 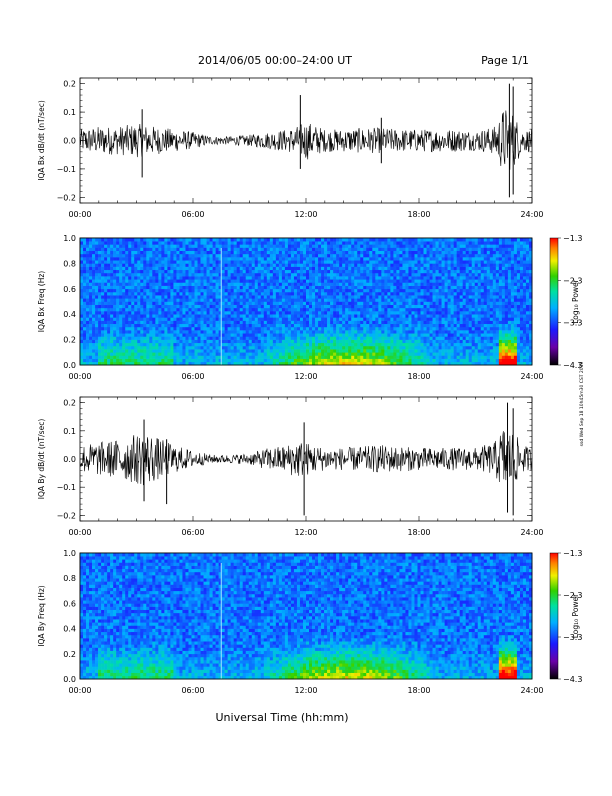 I want to click on figure-title: 2014/06/05 00:00–24:00 UT, so click(x=275, y=60).